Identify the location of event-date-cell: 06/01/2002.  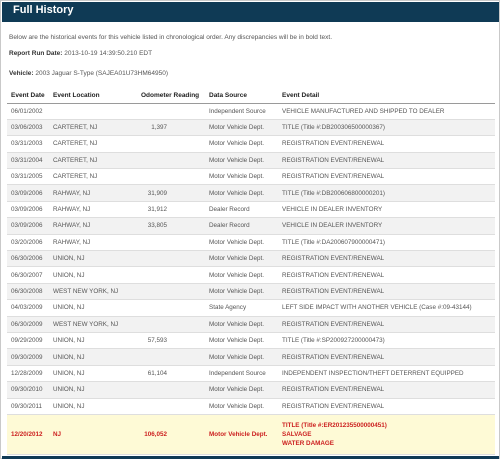
(28, 111).